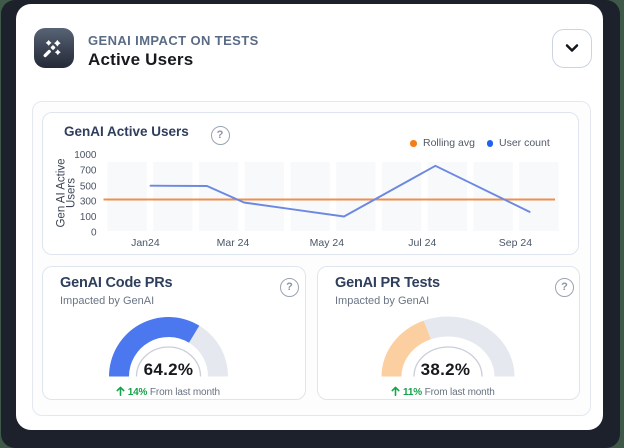 This screenshot has height=448, width=624. Describe the element at coordinates (88, 217) in the screenshot. I see `svg-text: 100` at that location.